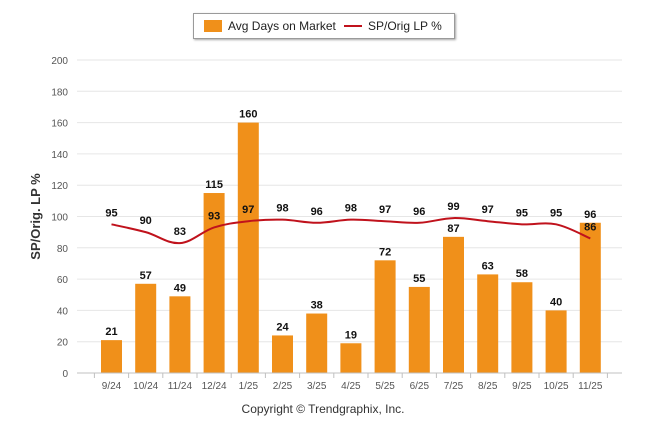  I want to click on y-tick-label: 40, so click(63, 311).